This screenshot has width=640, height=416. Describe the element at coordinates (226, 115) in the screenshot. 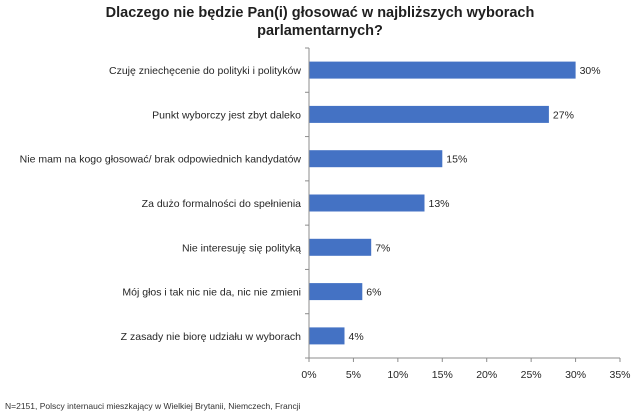

I see `category-label-2: Punkt wyborczy jest zbyt daleko` at that location.